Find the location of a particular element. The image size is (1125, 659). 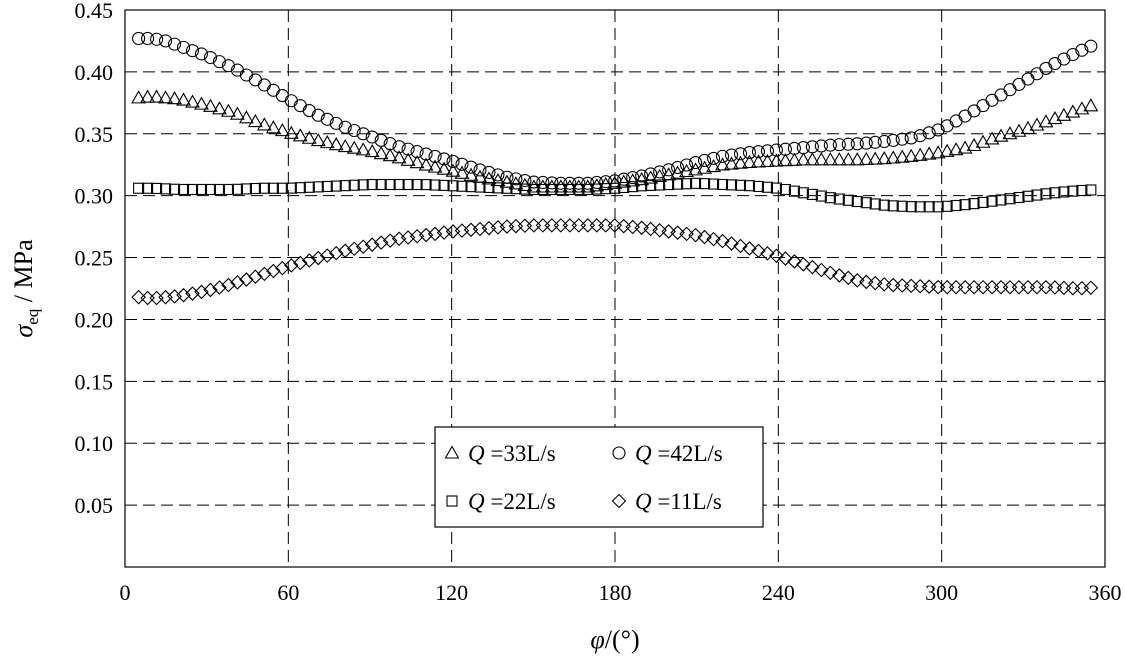

legend-box is located at coordinates (599, 477).